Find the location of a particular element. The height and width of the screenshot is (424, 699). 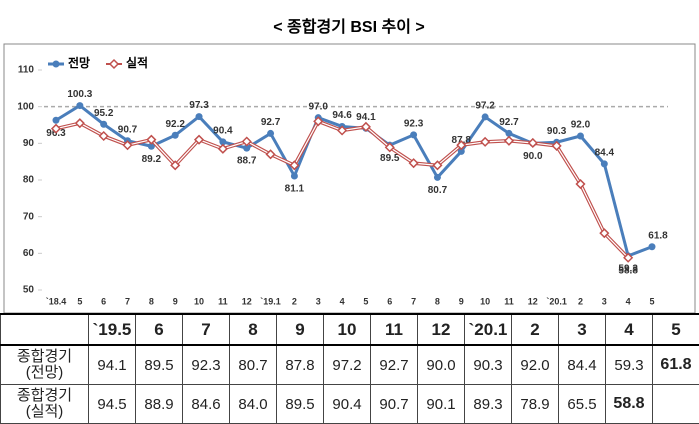

table-cell: 88.9 is located at coordinates (159, 404).